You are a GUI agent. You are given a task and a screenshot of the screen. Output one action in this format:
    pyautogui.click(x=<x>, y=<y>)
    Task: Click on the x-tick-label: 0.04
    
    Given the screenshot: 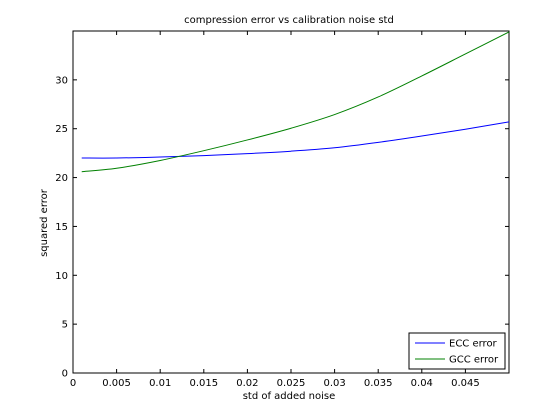 What is the action you would take?
    pyautogui.click(x=422, y=383)
    